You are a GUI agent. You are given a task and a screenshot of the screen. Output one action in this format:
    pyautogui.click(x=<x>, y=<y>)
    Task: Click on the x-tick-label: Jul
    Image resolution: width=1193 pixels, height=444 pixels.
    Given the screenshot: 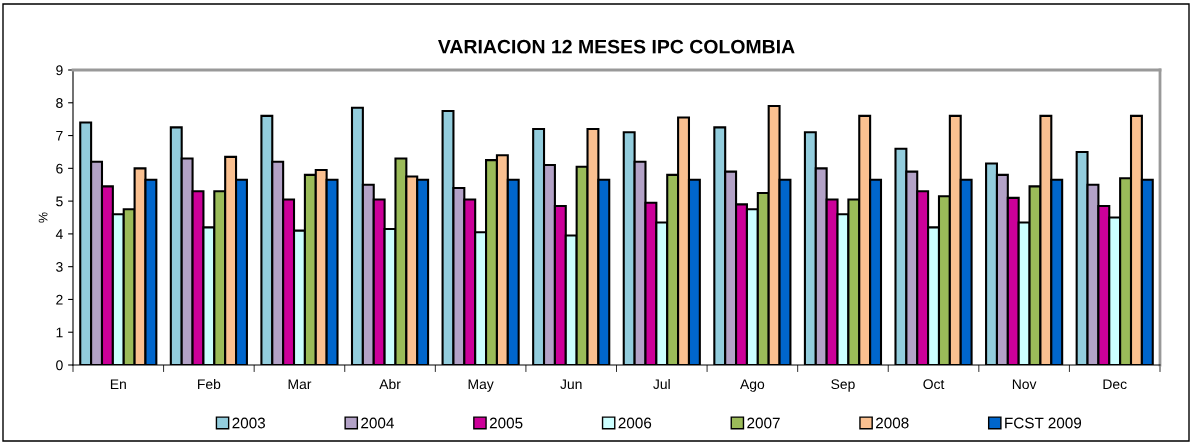 What is the action you would take?
    pyautogui.click(x=661, y=384)
    